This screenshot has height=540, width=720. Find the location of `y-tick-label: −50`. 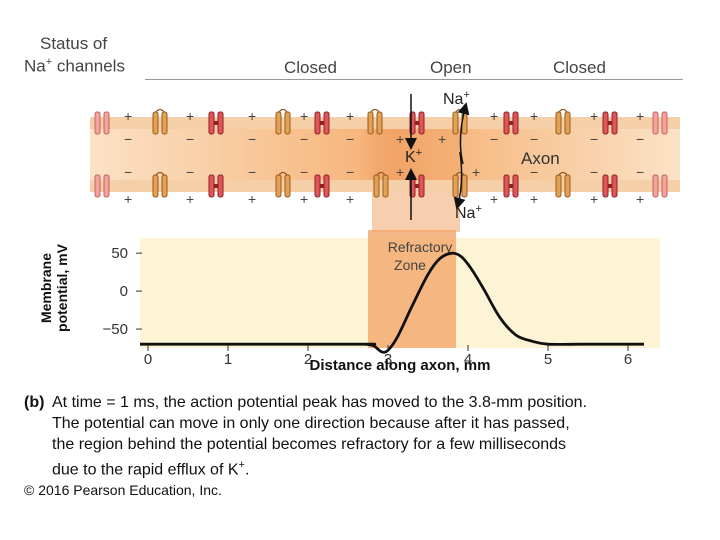

y-tick-label: −50 is located at coordinates (115, 329).